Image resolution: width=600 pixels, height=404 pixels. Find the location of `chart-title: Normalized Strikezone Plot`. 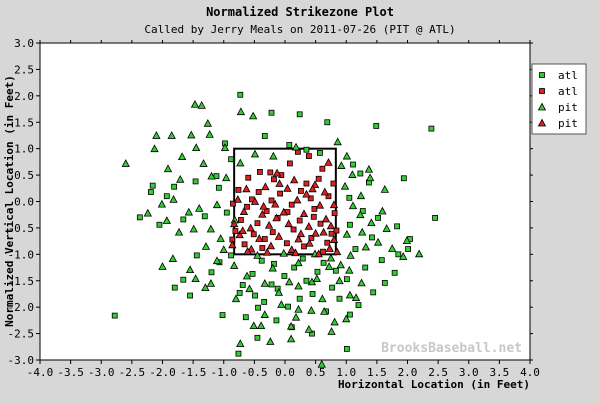

chart-title: Normalized Strikezone Plot is located at coordinates (300, 12).